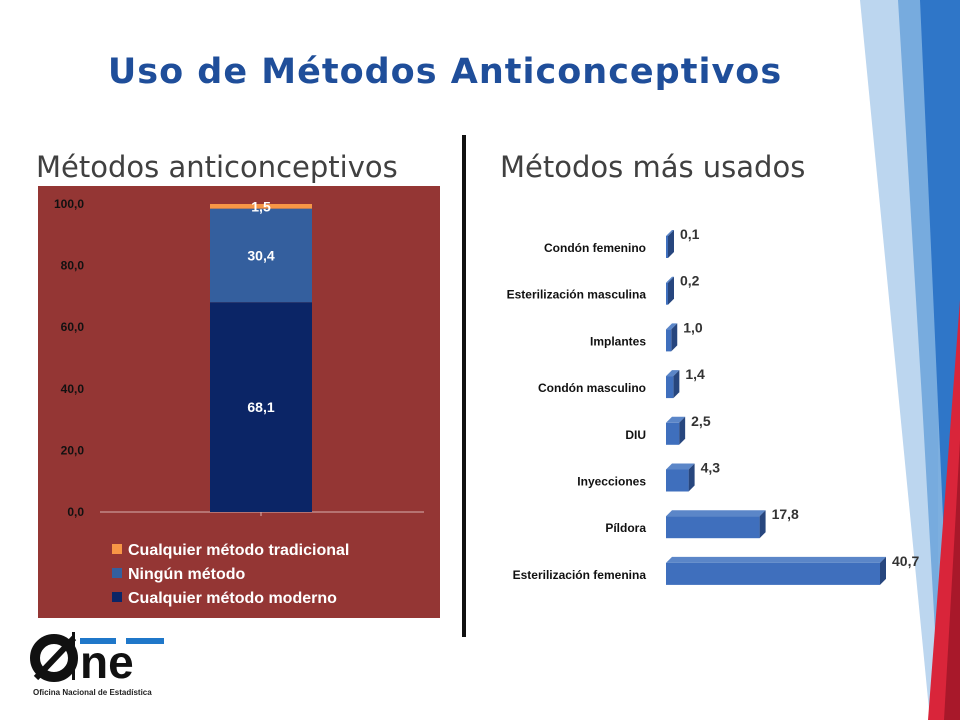 The width and height of the screenshot is (960, 720). I want to click on y-tick-label: 60,0, so click(73, 327).